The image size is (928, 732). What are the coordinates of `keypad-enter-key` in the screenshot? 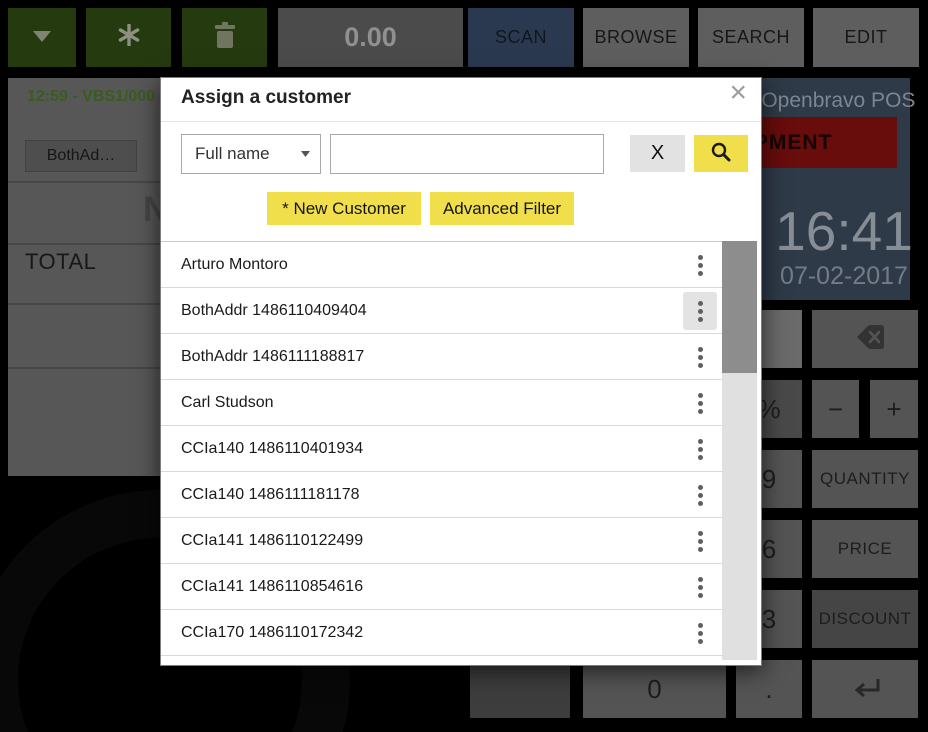 It's located at (865, 689).